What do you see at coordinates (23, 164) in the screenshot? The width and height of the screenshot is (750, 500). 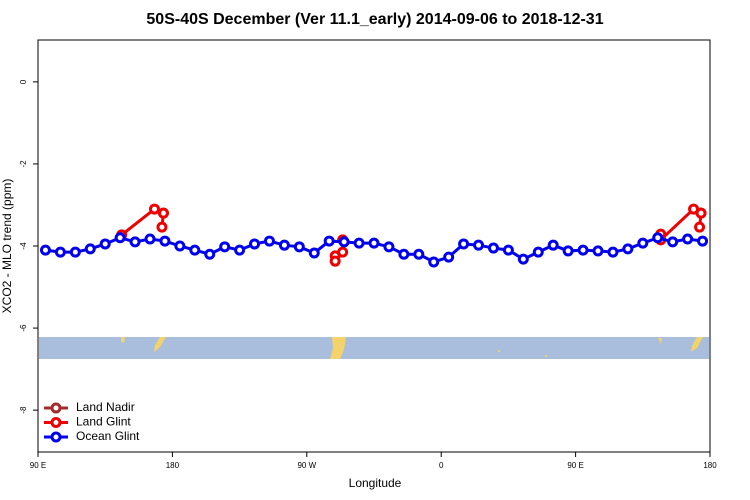 I see `y-tick-label: -2` at bounding box center [23, 164].